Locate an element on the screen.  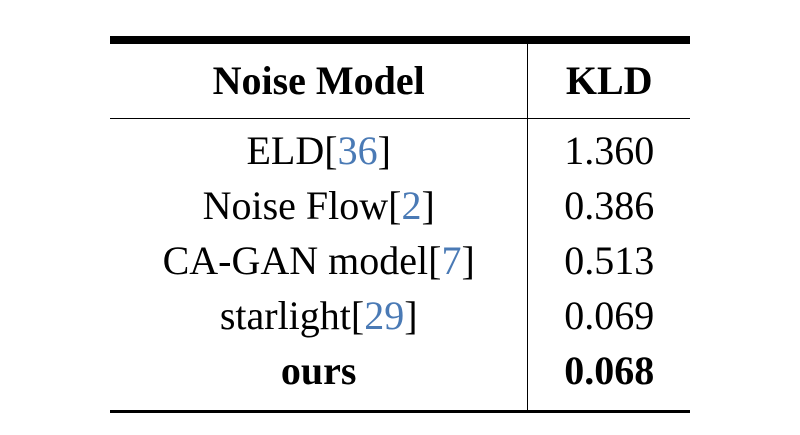
model-name: ELD is located at coordinates (285, 150).